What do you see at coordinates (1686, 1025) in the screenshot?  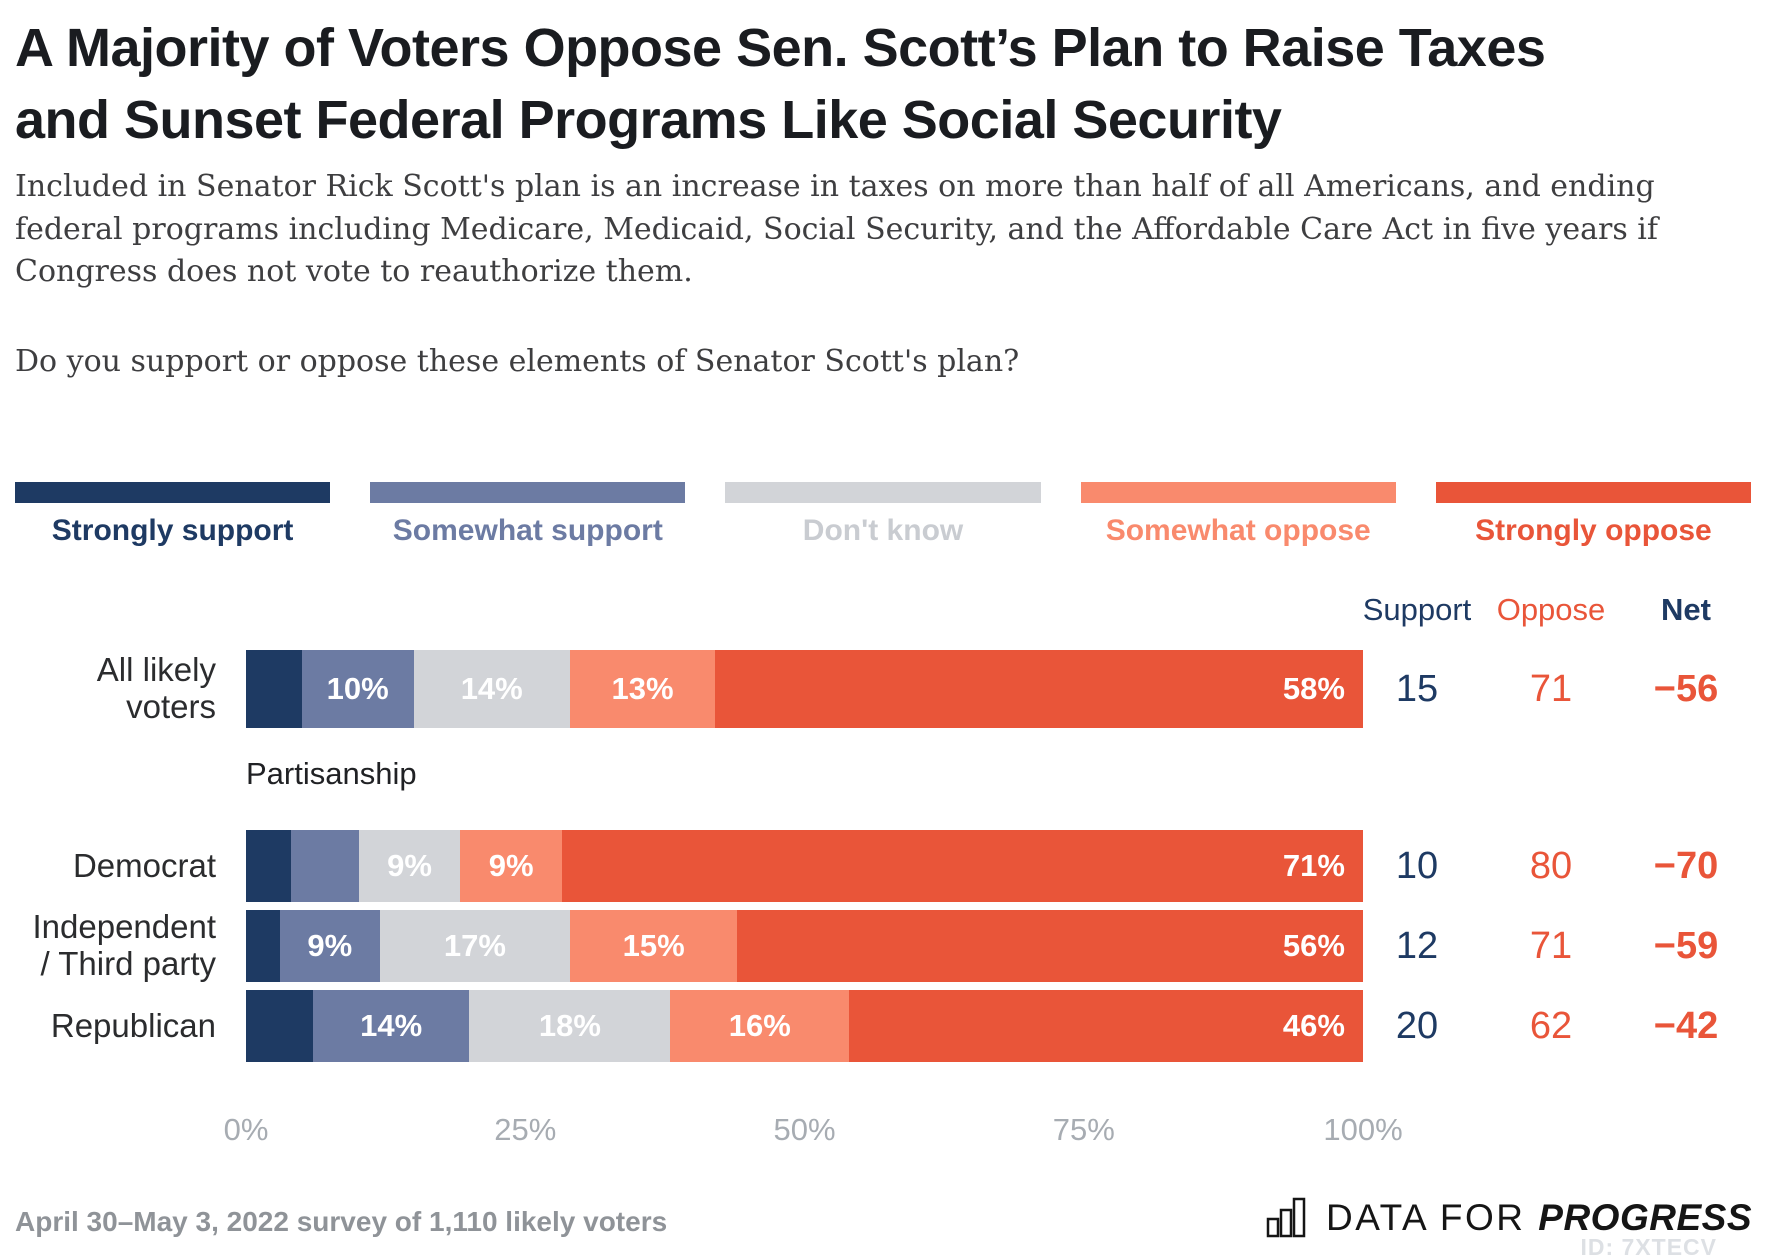 I see `net-value: −42` at bounding box center [1686, 1025].